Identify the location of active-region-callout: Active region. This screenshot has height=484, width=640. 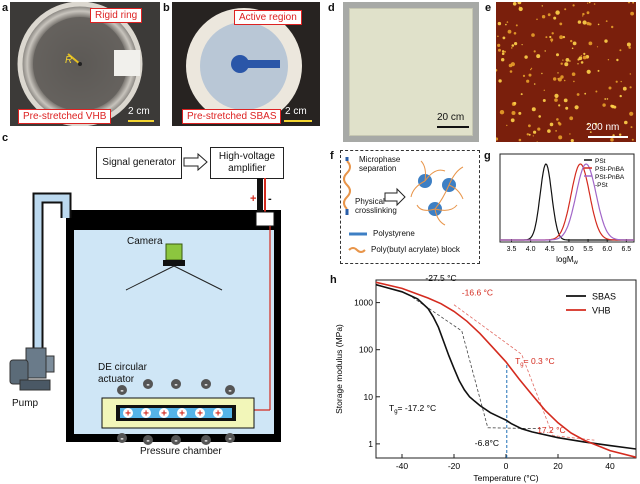
(268, 17).